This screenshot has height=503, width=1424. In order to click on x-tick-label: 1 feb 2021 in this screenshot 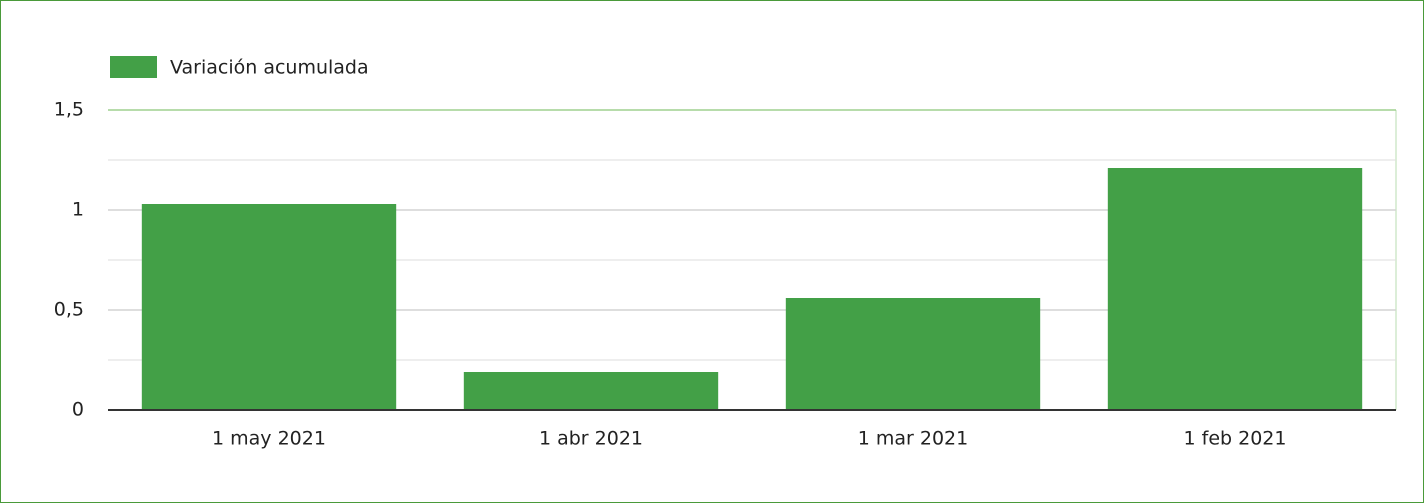, I will do `click(1235, 439)`.